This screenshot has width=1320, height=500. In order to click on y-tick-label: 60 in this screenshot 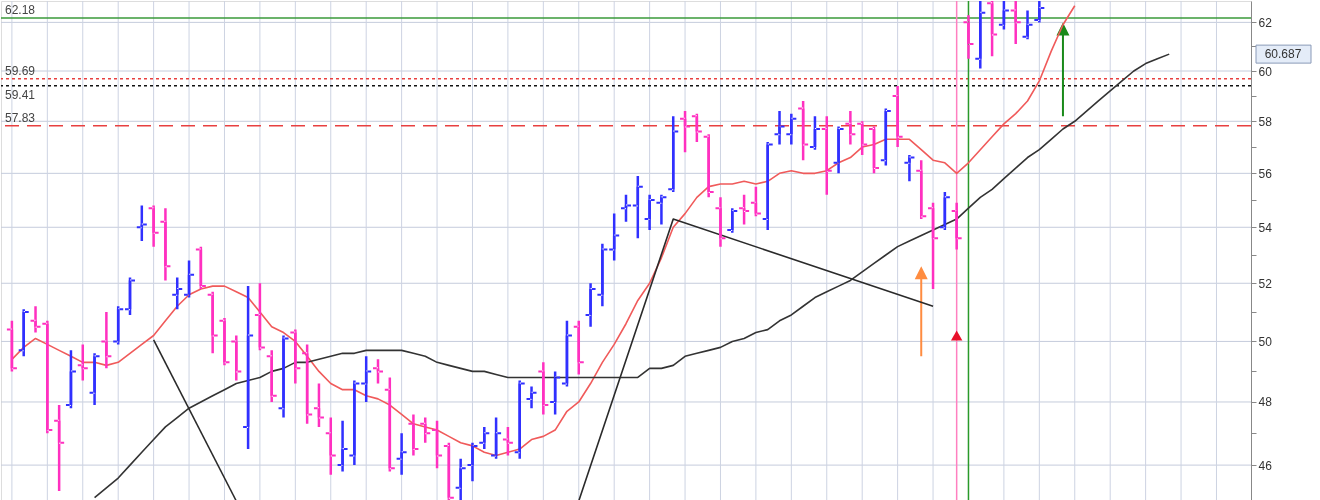, I will do `click(1265, 71)`.